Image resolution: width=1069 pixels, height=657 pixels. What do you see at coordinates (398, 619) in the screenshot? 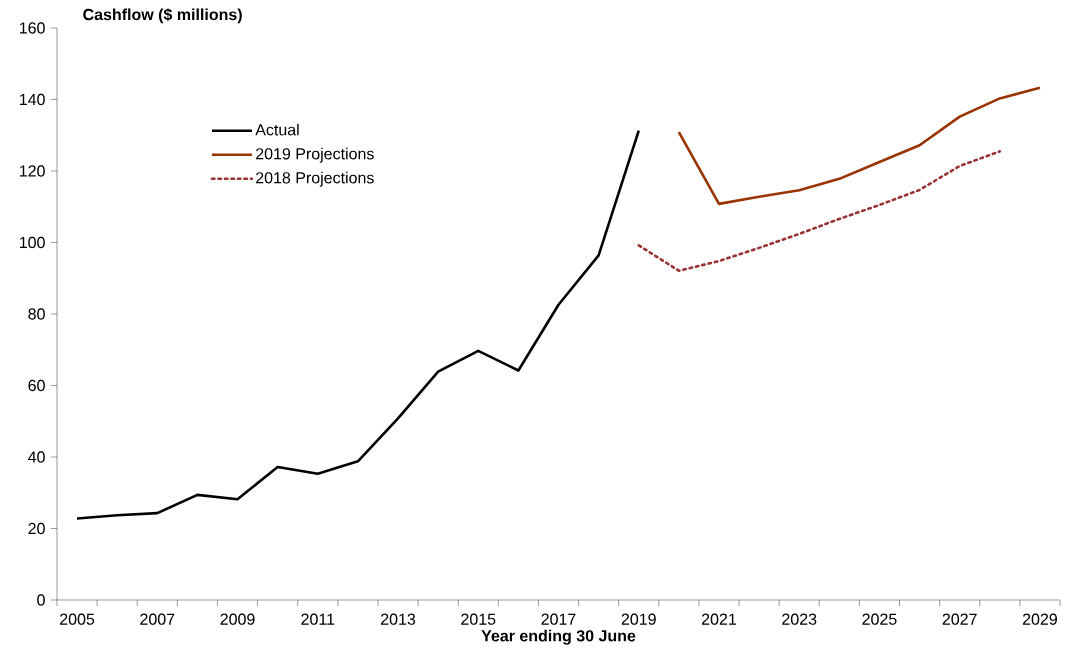
I see `x-tick-label: 2013` at bounding box center [398, 619].